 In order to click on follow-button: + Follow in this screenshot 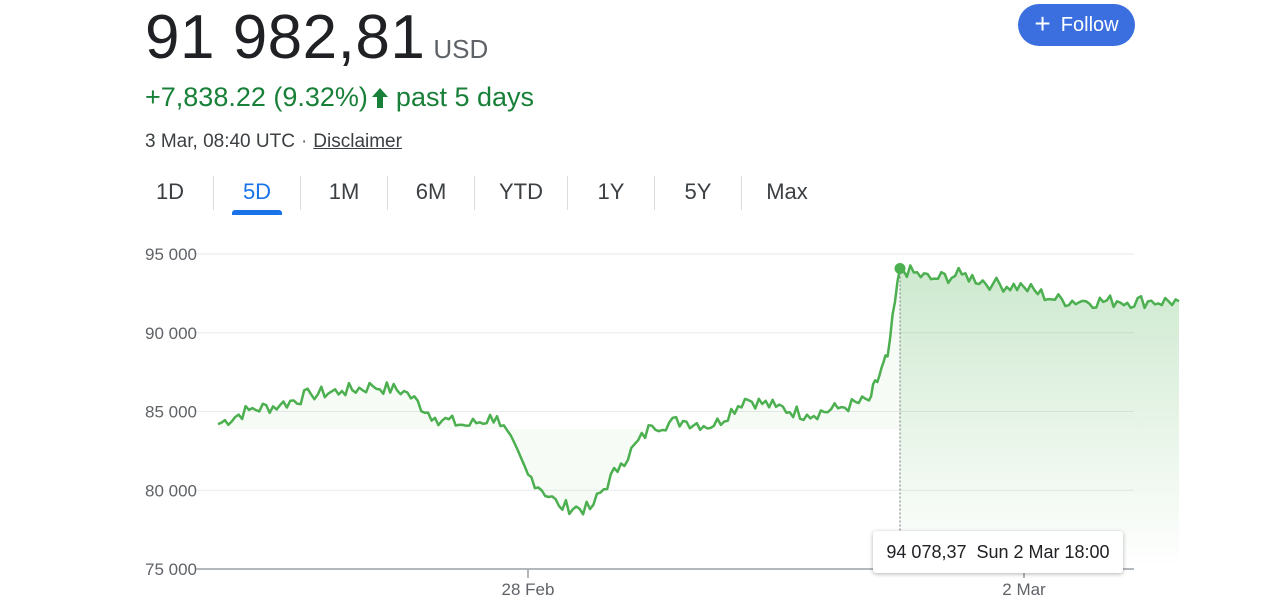, I will do `click(1076, 25)`.